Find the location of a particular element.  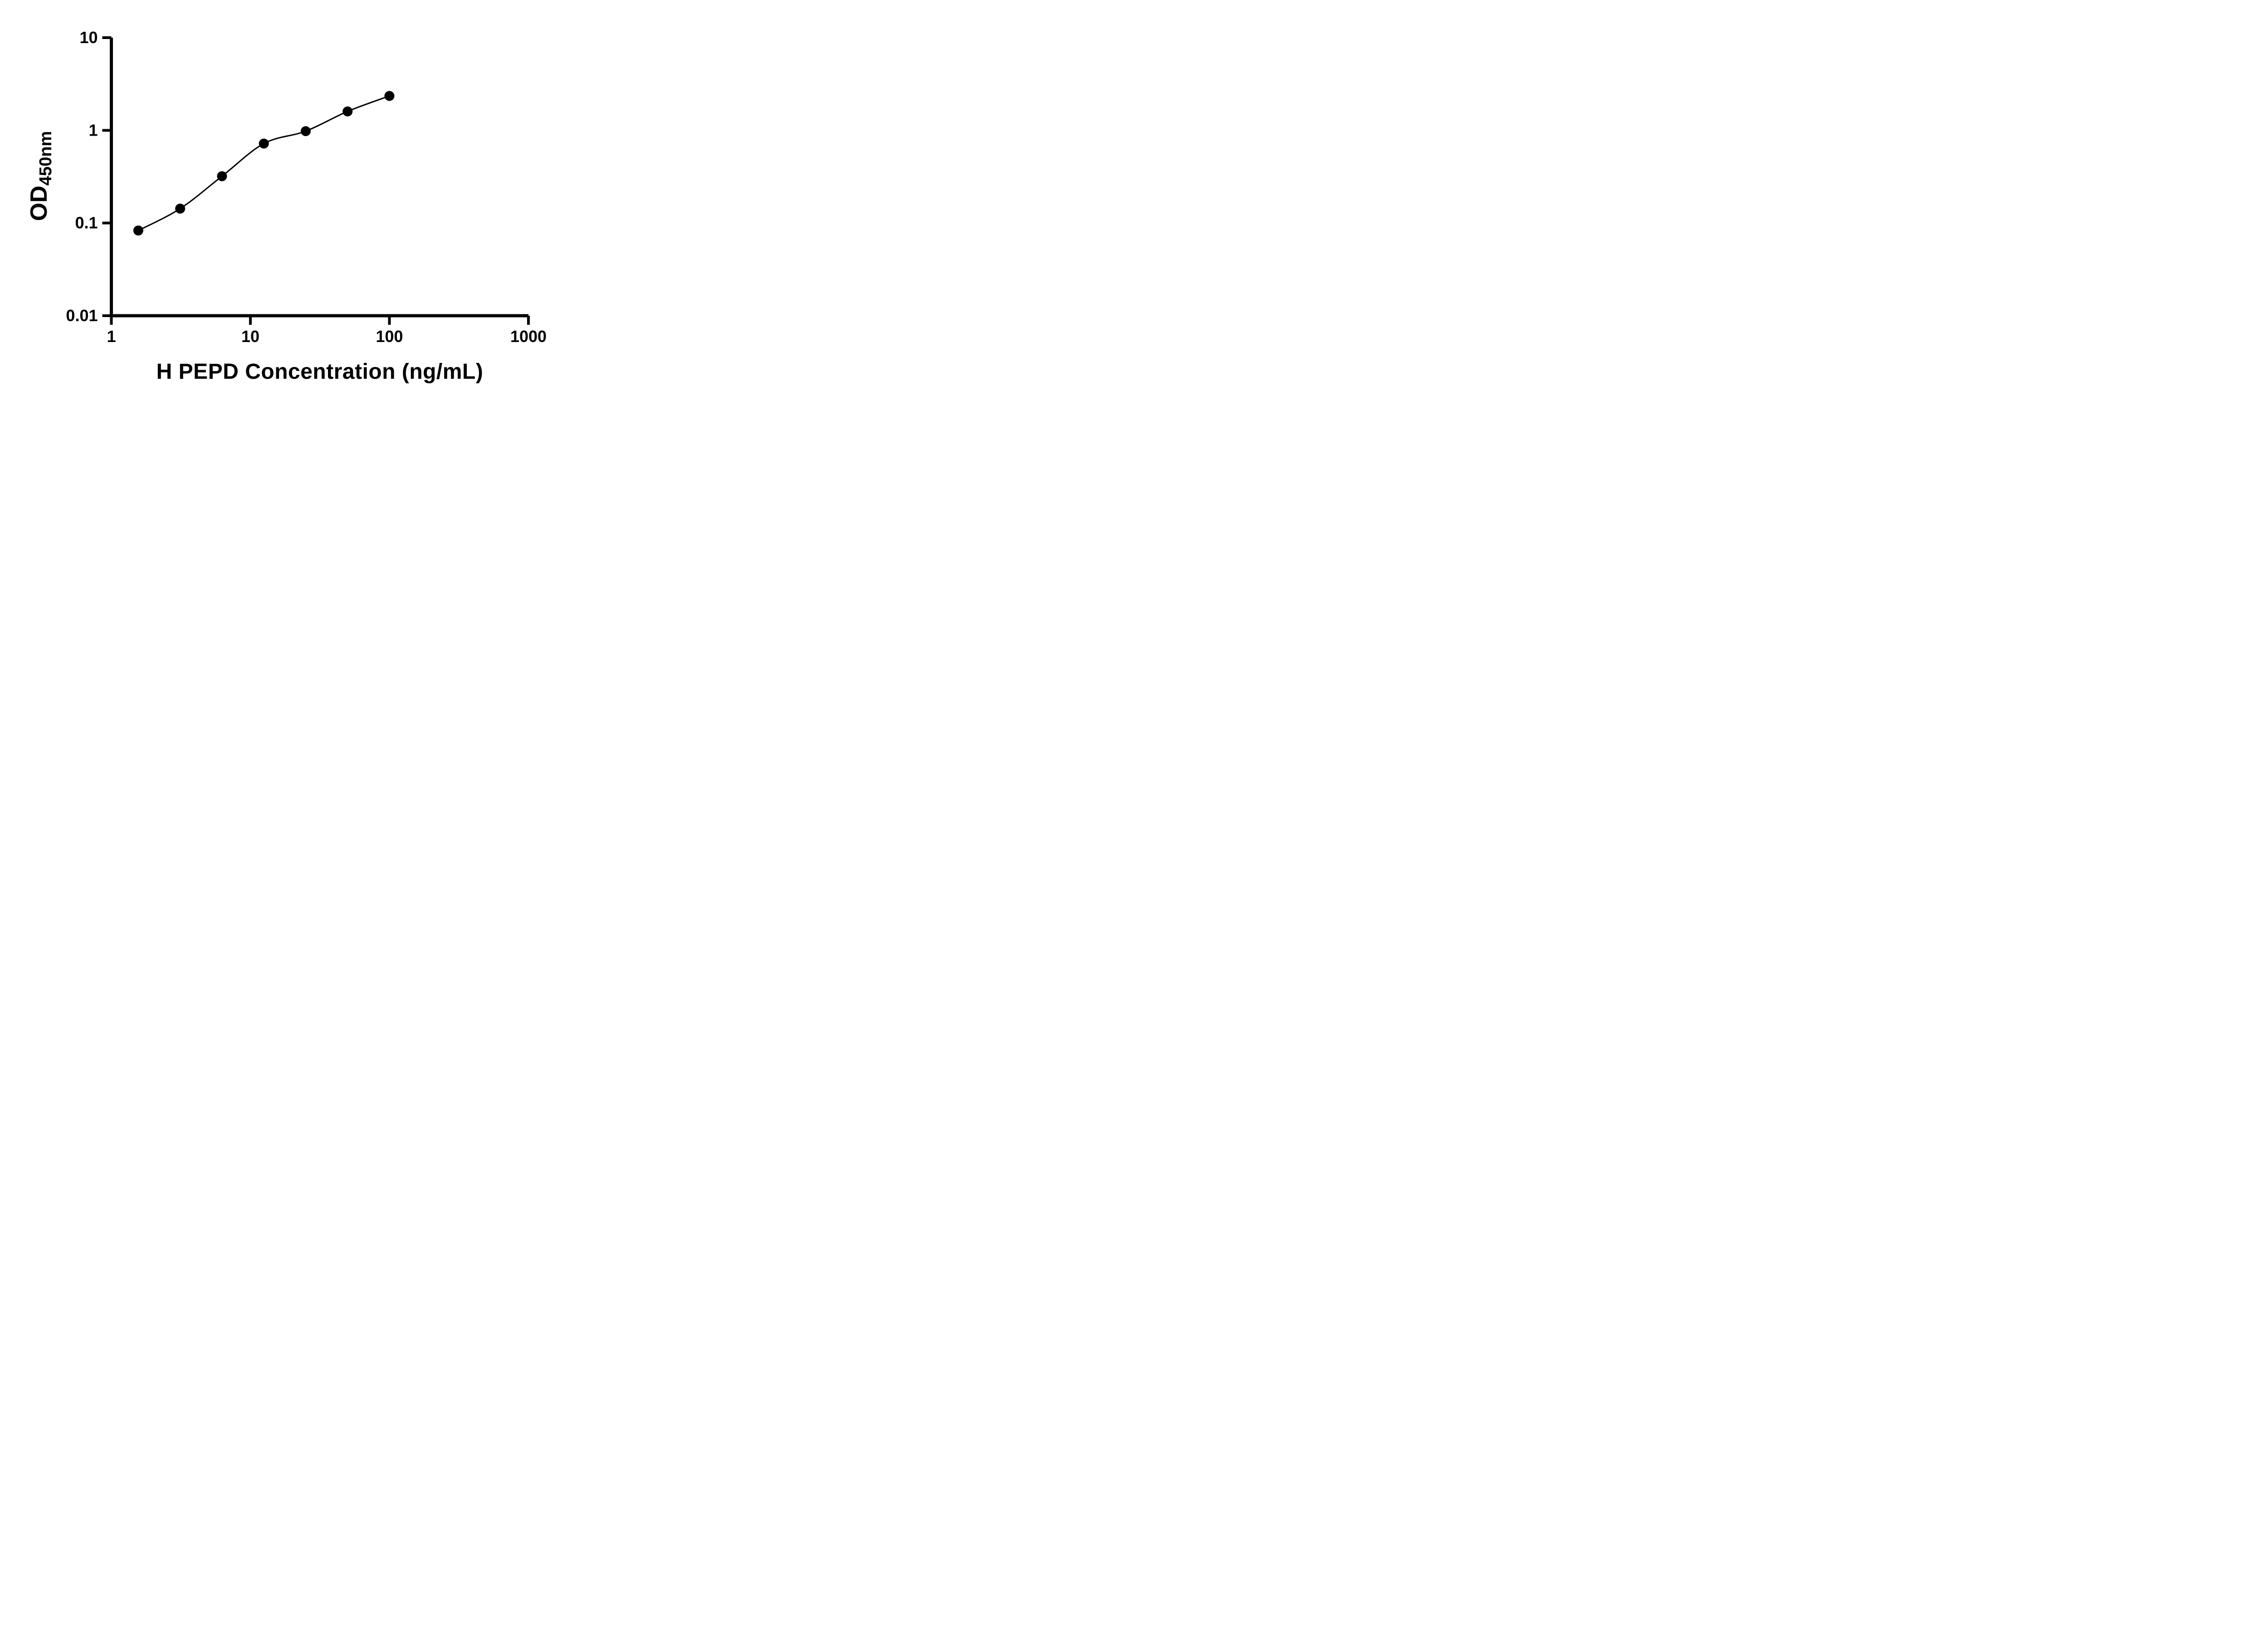

y-tick-label: 0.01 is located at coordinates (82, 315).